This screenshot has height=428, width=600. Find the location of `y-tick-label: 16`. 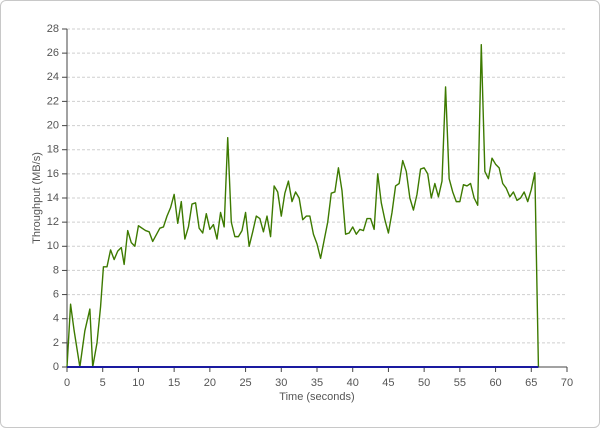

y-tick-label: 16 is located at coordinates (53, 174).